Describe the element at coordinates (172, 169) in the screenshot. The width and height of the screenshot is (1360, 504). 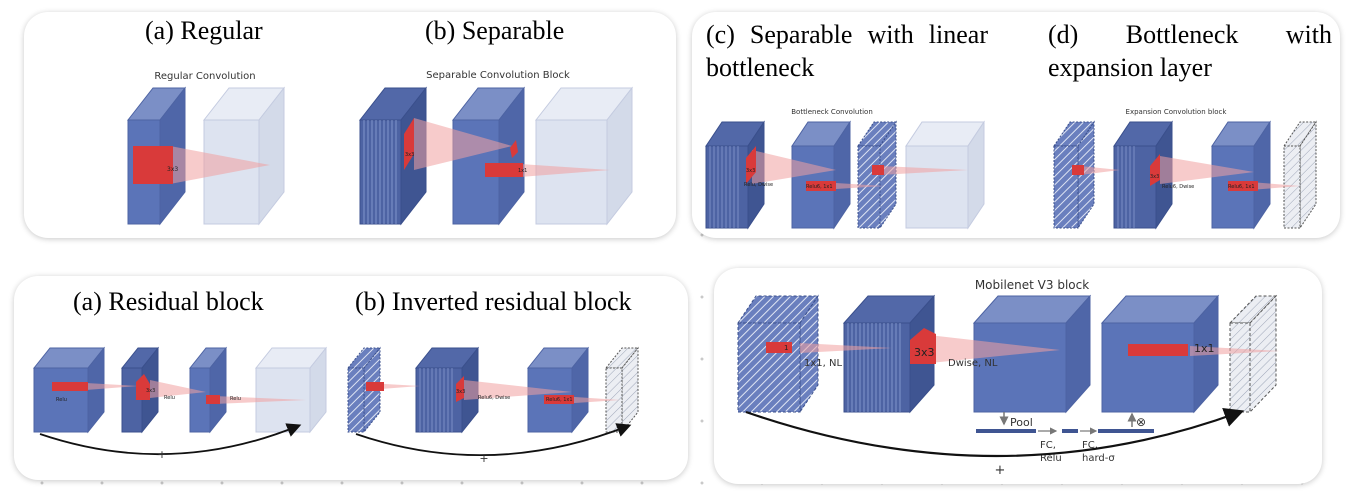
I see `regular-kernel-label: 3x3` at that location.